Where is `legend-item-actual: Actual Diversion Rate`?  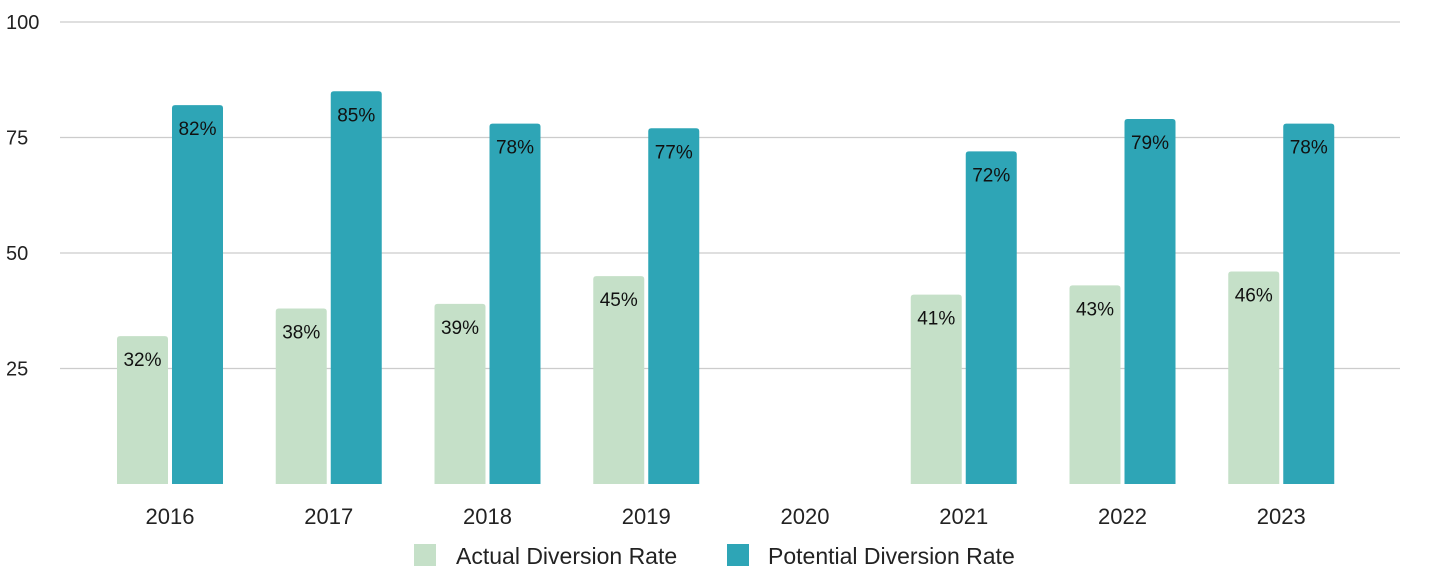 legend-item-actual: Actual Diversion Rate is located at coordinates (545, 556).